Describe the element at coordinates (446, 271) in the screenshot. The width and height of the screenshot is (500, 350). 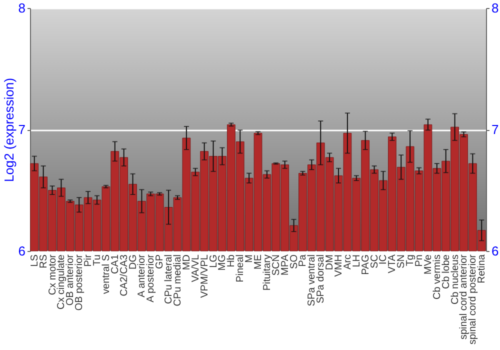
I see `x-tick-label: Cb lobe` at that location.